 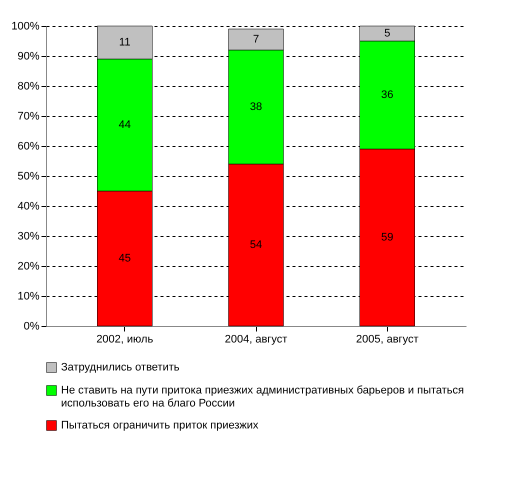 I want to click on y-tick-label: 80%, so click(x=28, y=86).